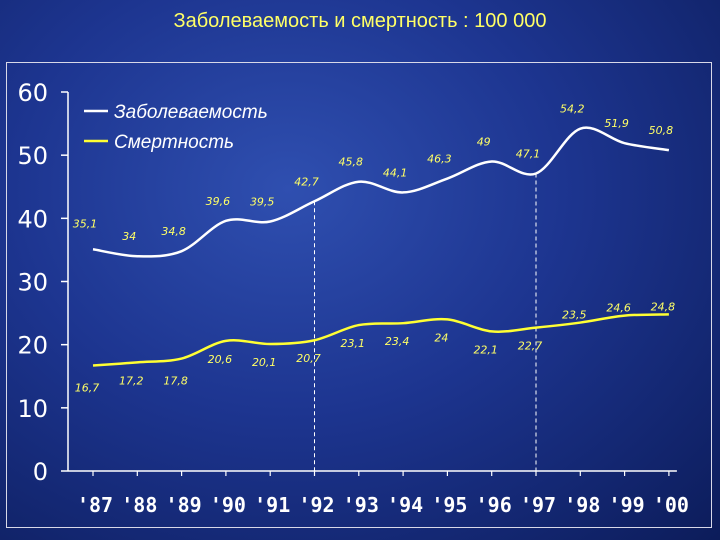  I want to click on y-tick-label: 0, so click(40, 472).